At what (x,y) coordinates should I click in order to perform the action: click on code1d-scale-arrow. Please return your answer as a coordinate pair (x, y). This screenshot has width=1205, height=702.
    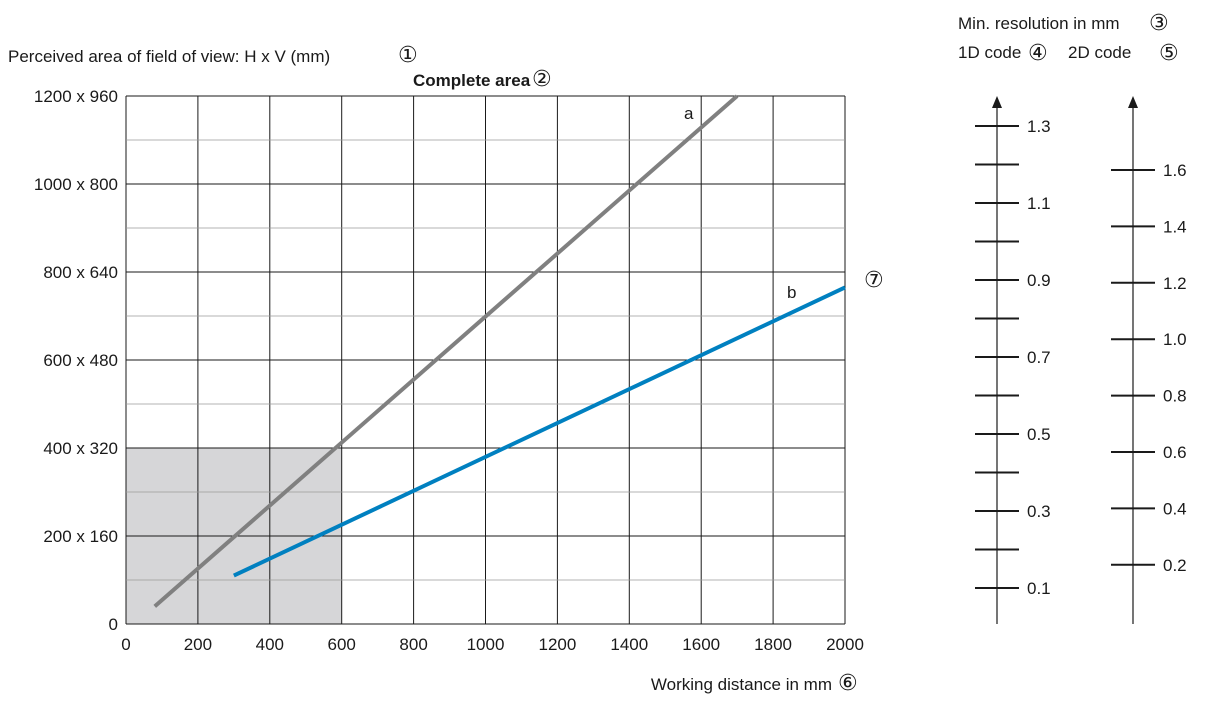
    Looking at the image, I should click on (997, 102).